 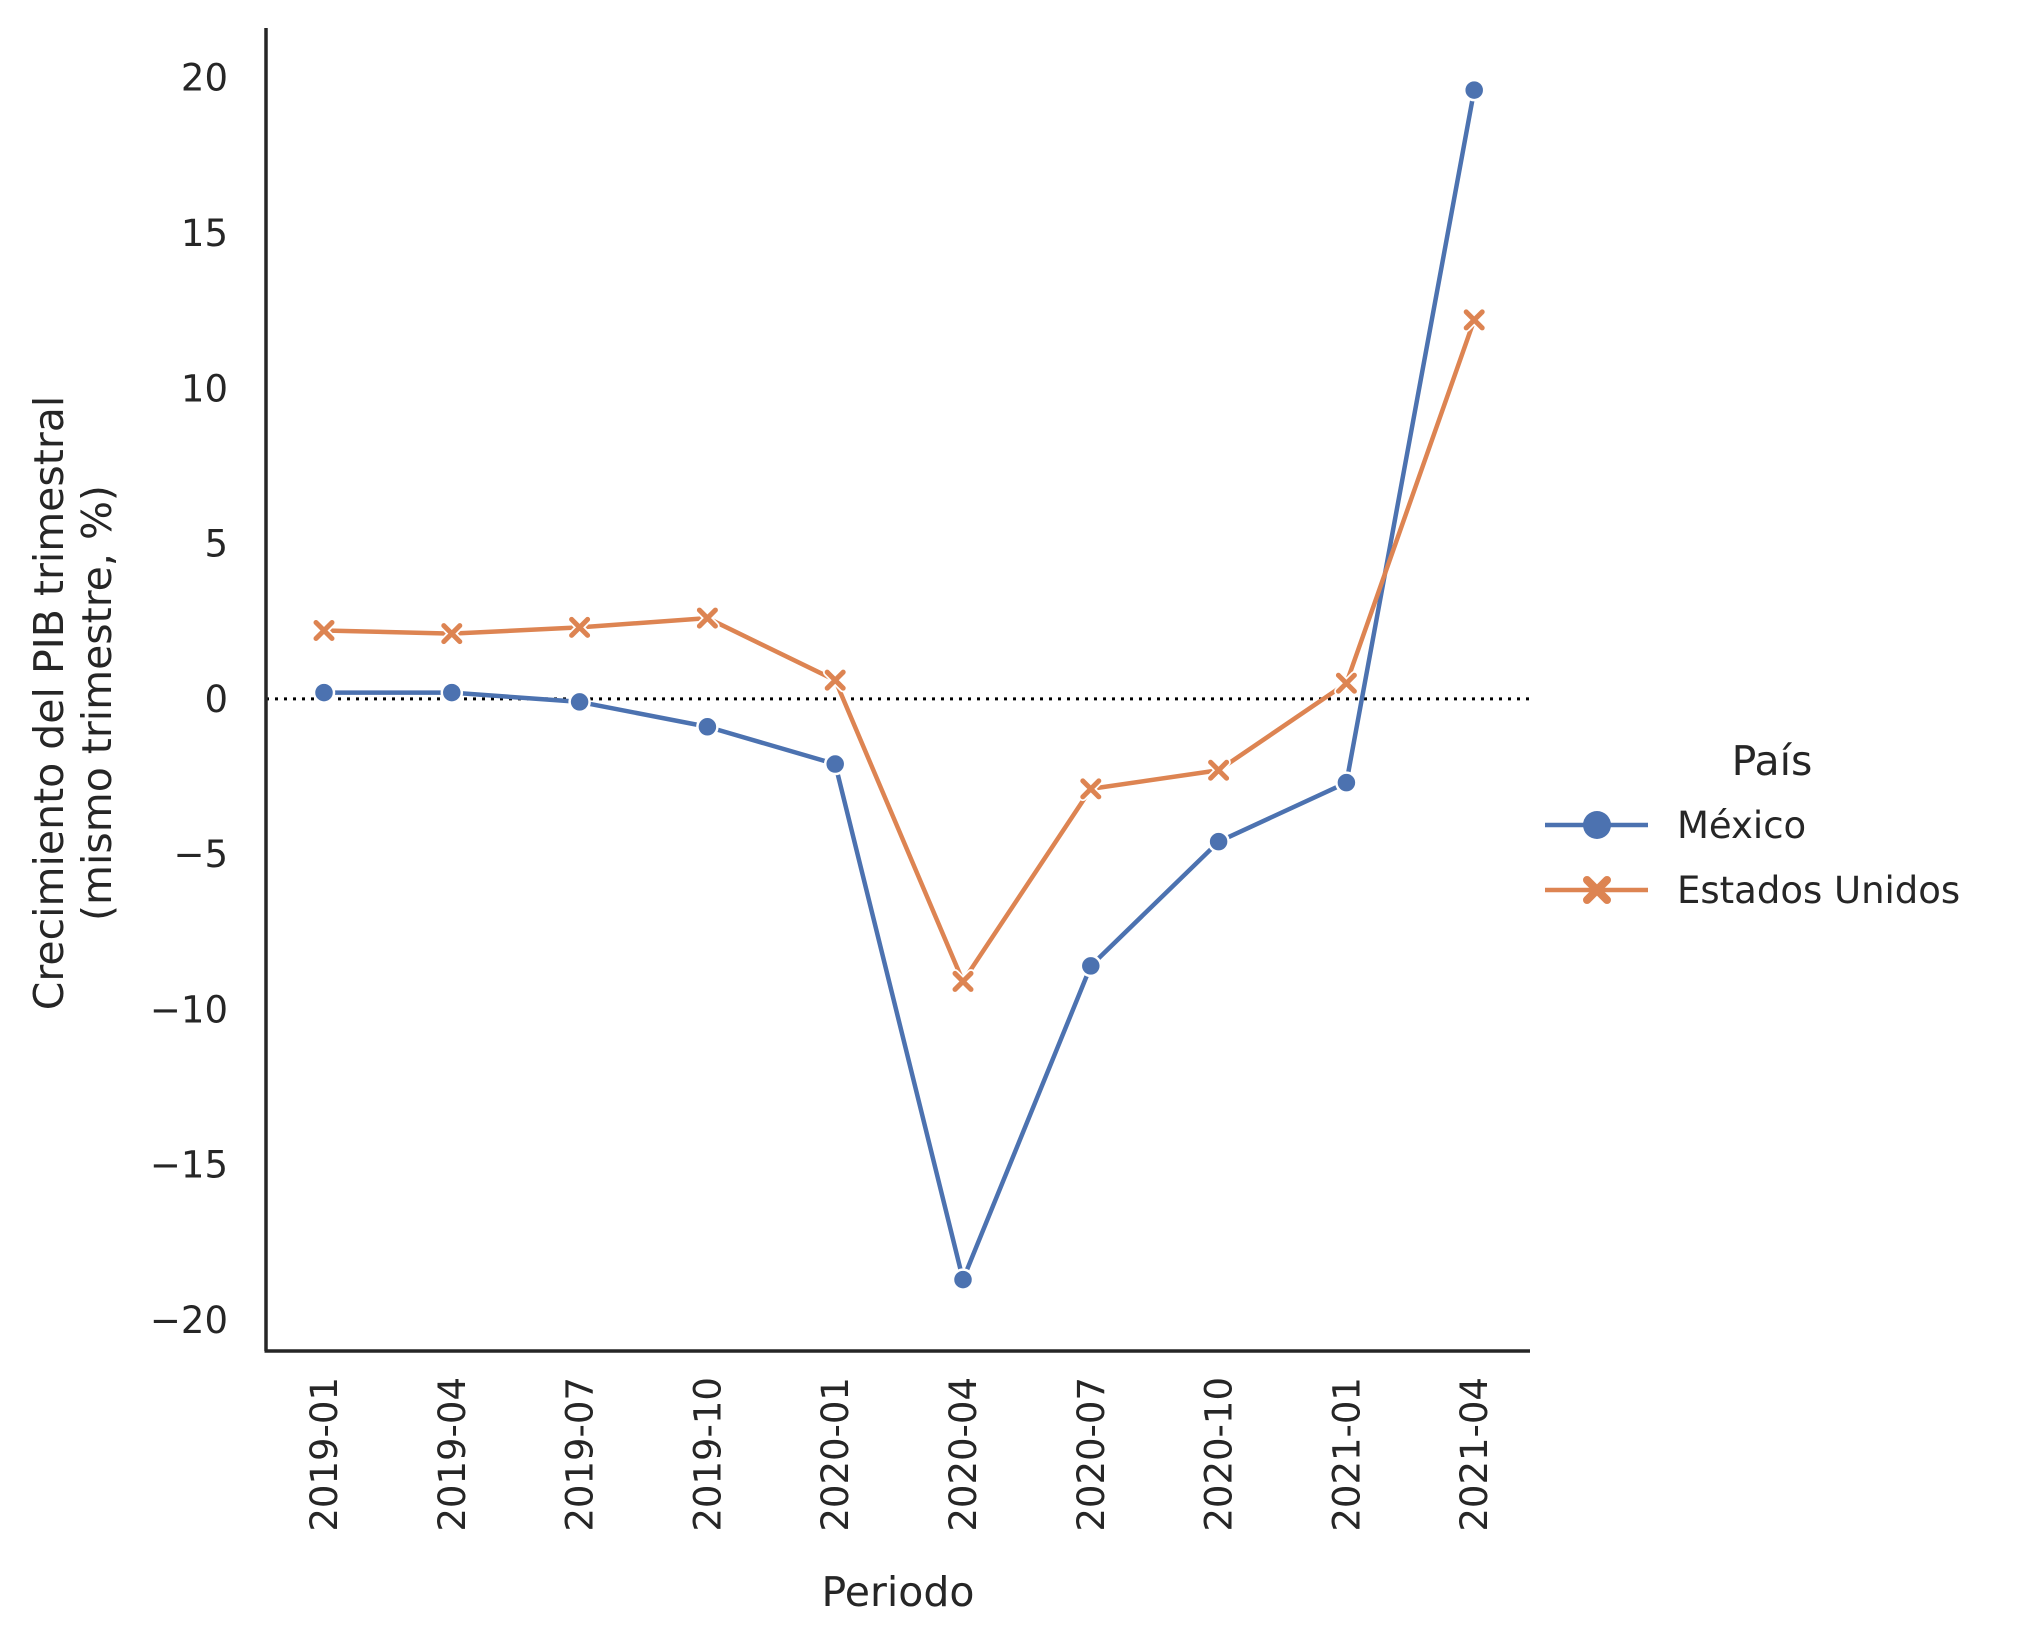 What do you see at coordinates (963, 1454) in the screenshot?
I see `x-tick-label: 2020-04` at bounding box center [963, 1454].